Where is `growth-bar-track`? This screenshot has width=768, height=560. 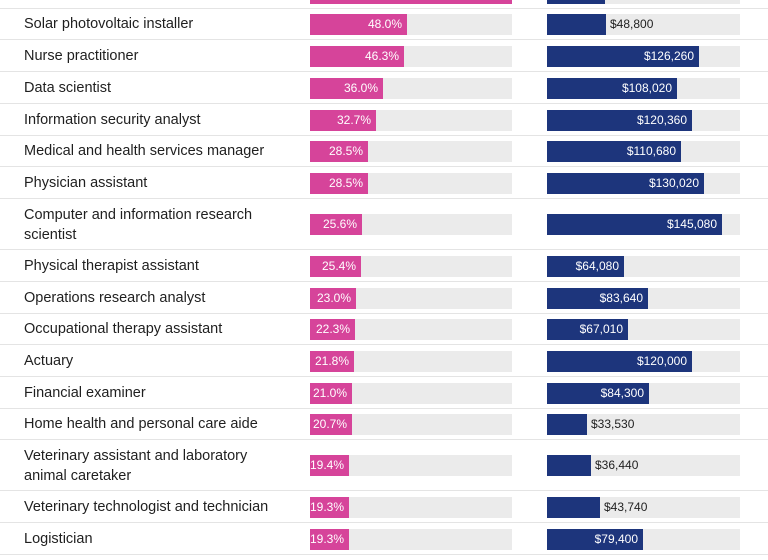 growth-bar-track is located at coordinates (411, 2).